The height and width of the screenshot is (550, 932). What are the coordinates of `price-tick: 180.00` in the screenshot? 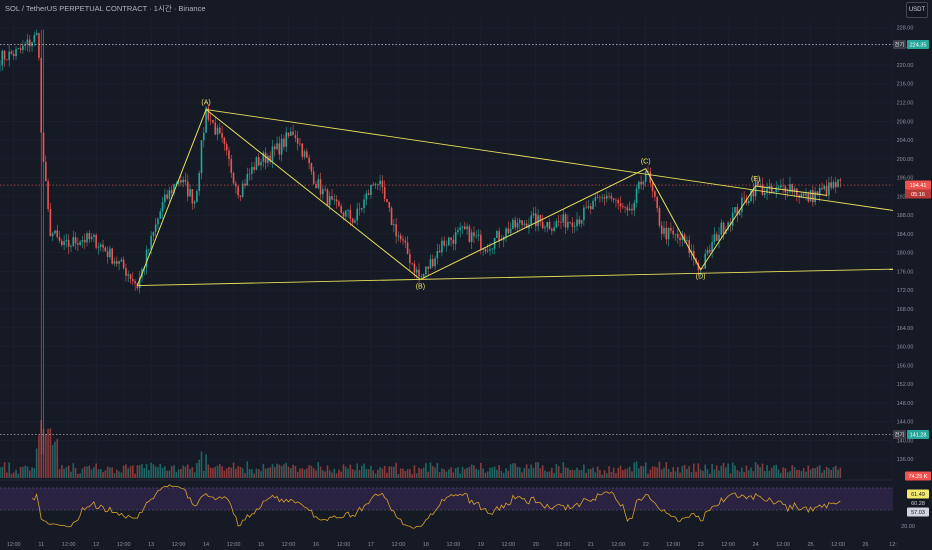 It's located at (905, 254).